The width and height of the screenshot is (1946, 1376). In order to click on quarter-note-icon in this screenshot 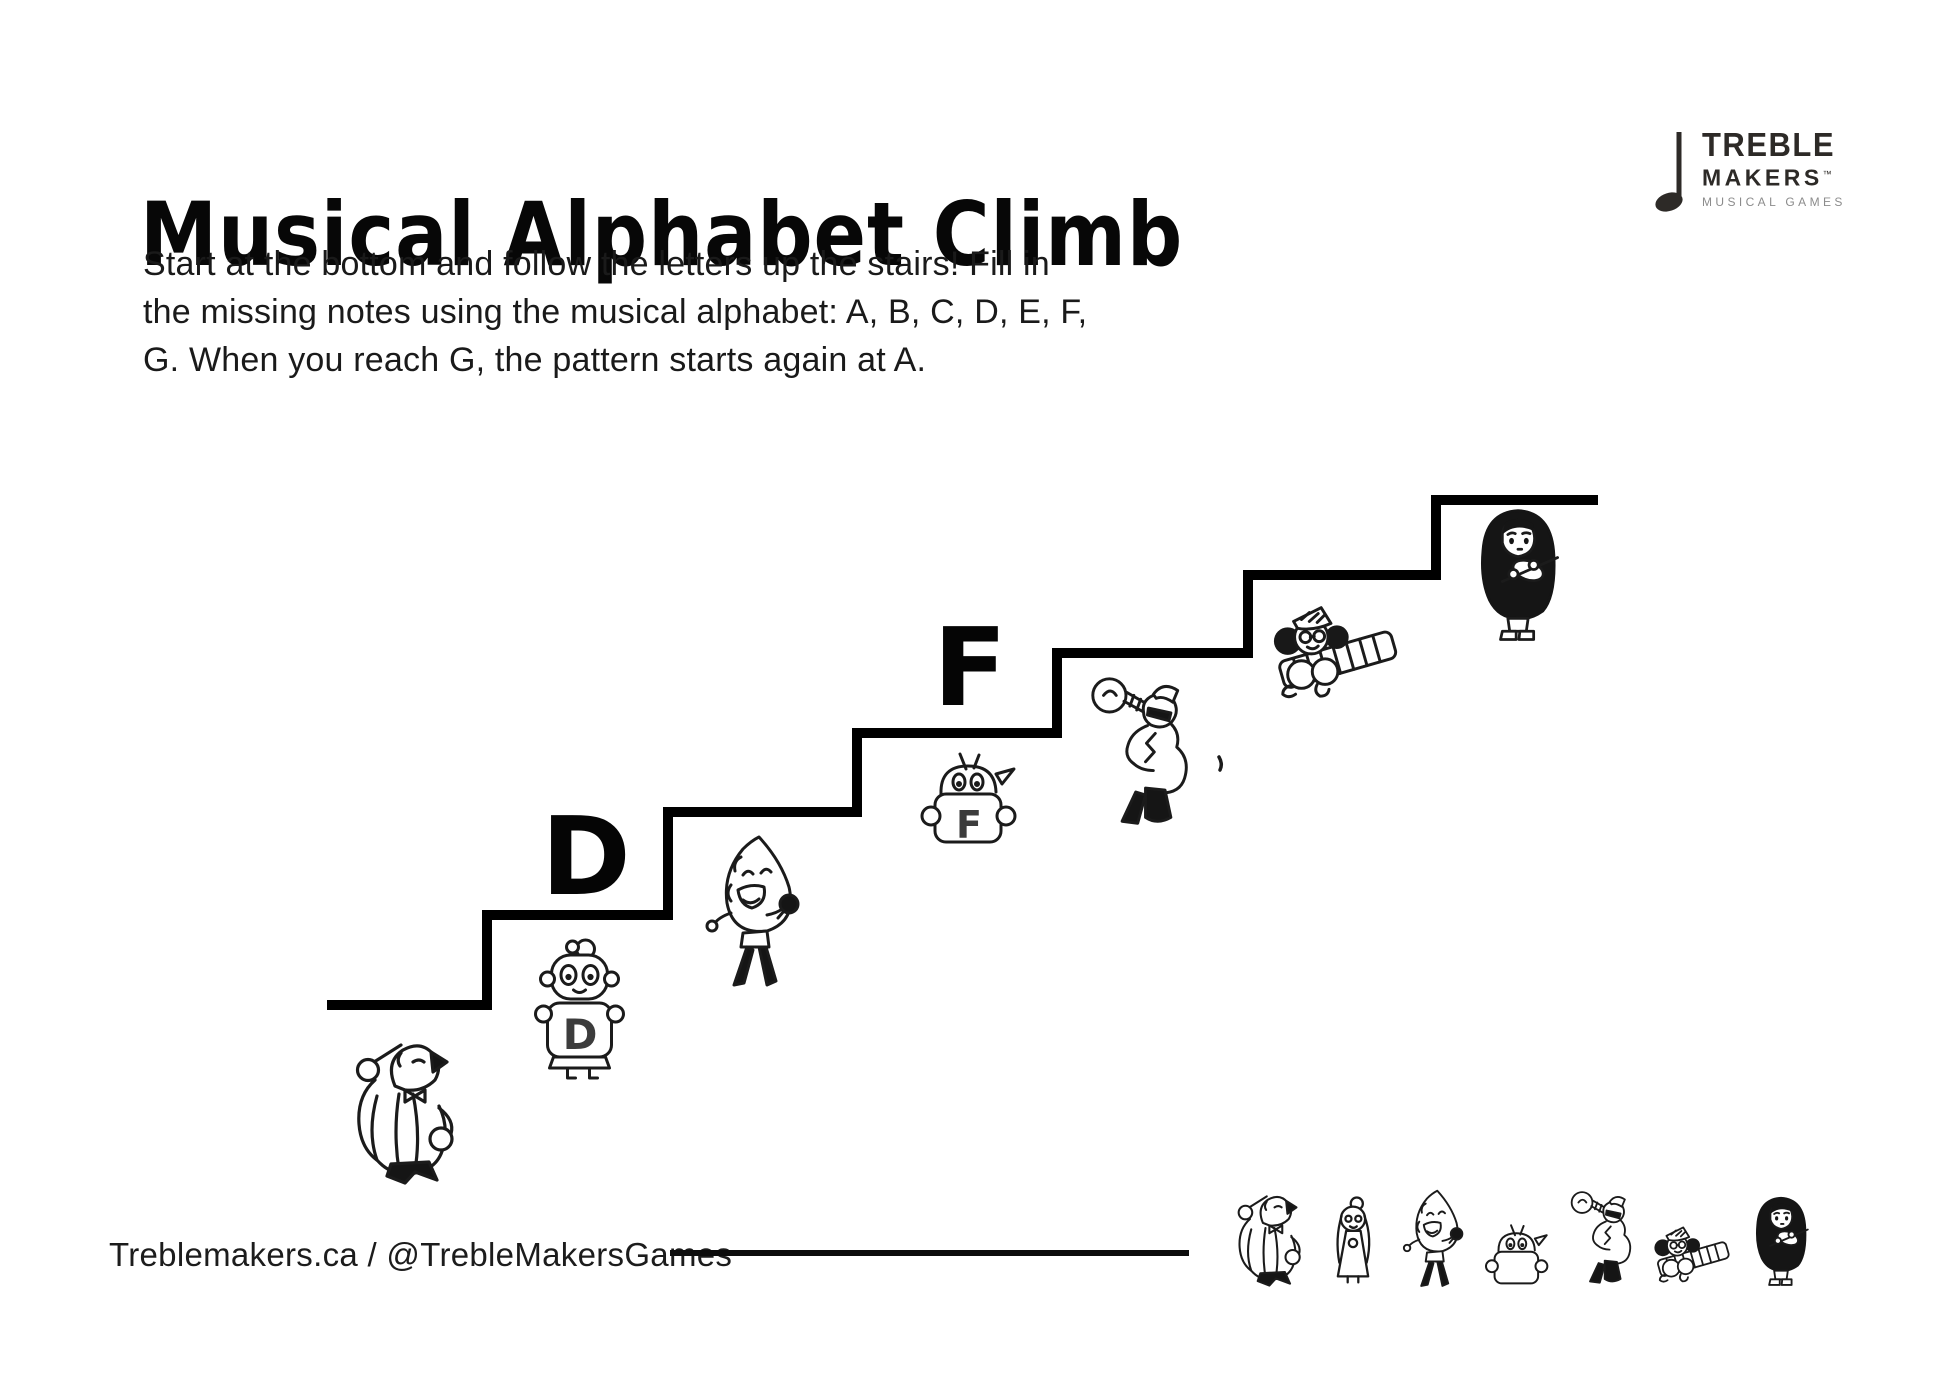, I will do `click(1669, 172)`.